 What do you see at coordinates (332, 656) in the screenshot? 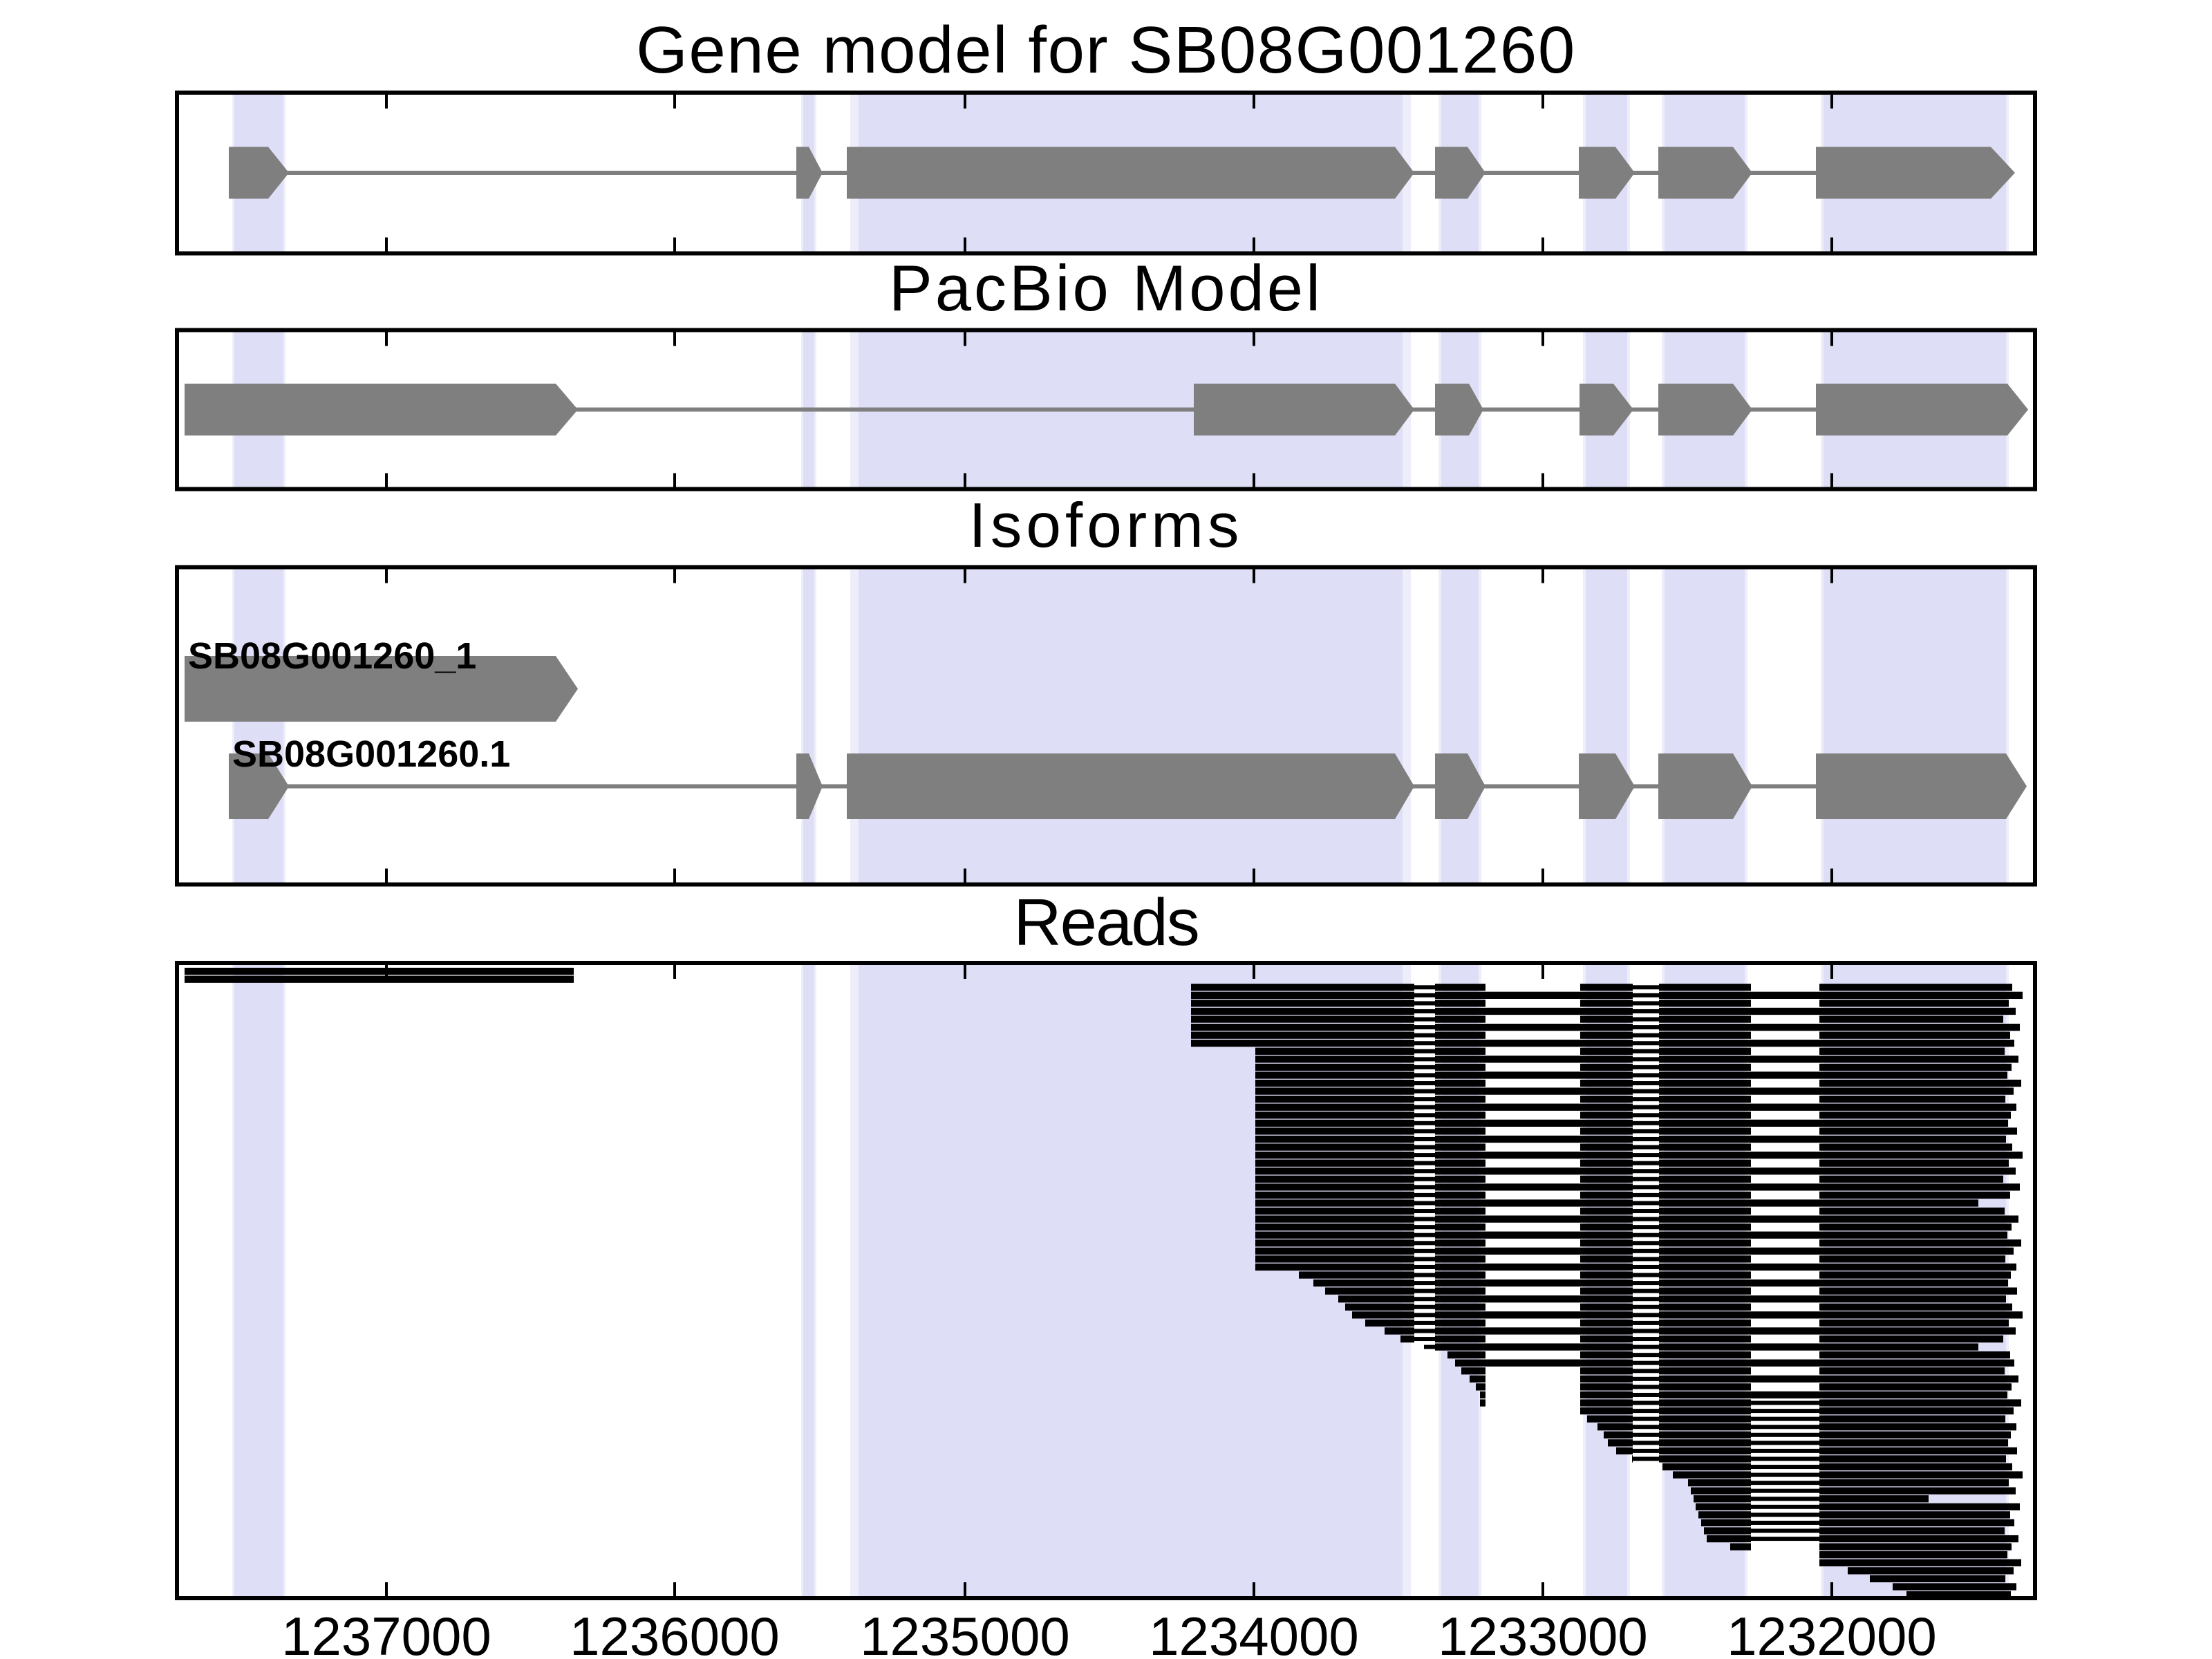
I see `svg-text: SB08G001260_1` at bounding box center [332, 656].